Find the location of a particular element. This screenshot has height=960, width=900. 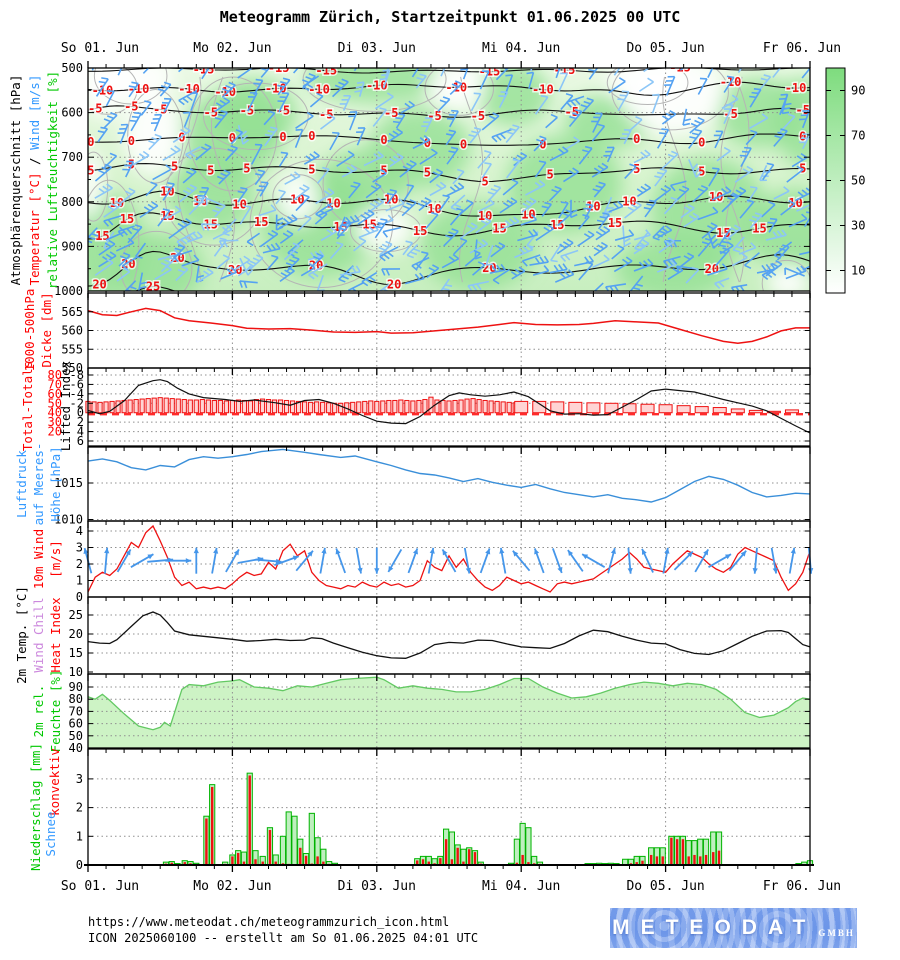

svg-text: 2m rel. is located at coordinates (38, 711).